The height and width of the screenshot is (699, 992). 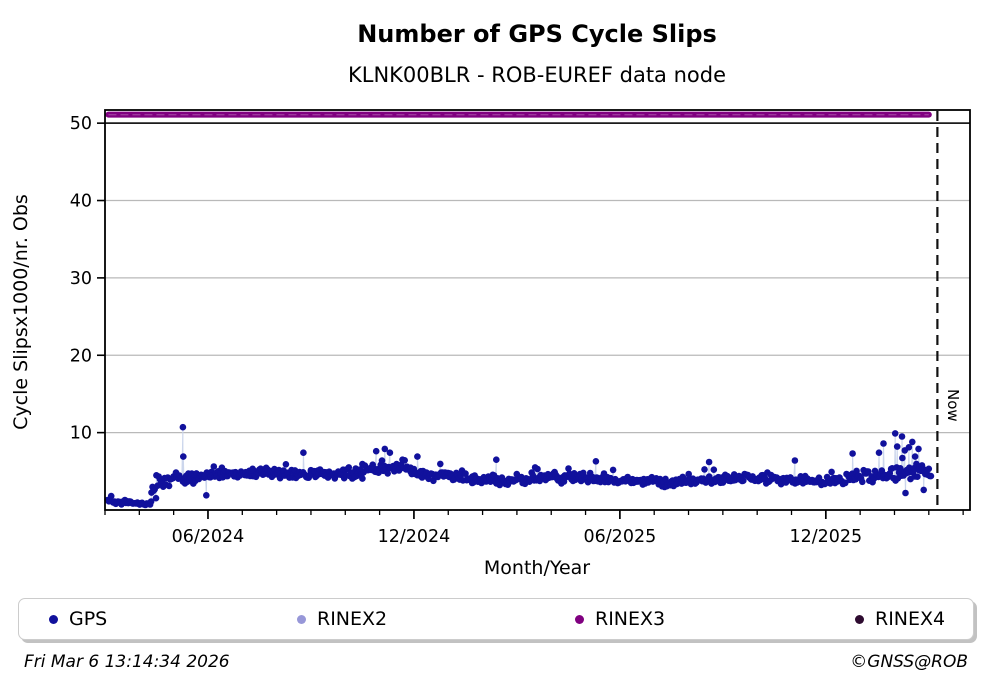 What do you see at coordinates (127, 662) in the screenshot?
I see `timestamp-text: Fri Mar 6 13:14:34 2026` at bounding box center [127, 662].